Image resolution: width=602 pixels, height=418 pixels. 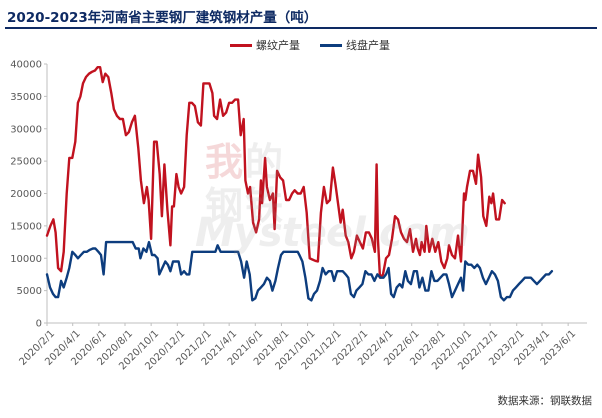 What do you see at coordinates (368, 45) in the screenshot?
I see `legend-label-wire-rod: 线盘产量` at bounding box center [368, 45].